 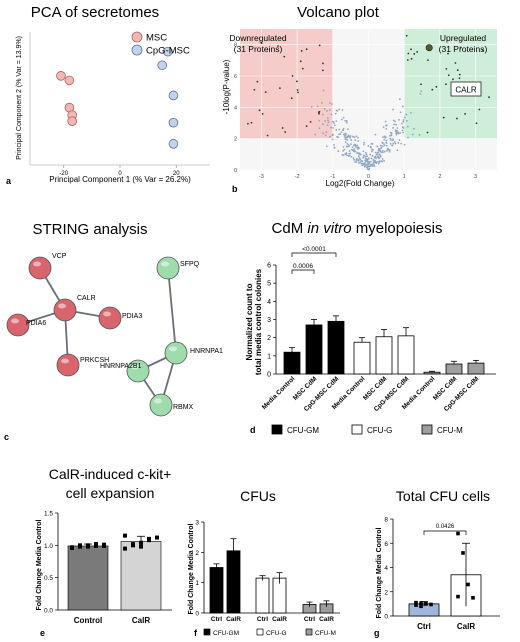 What do you see at coordinates (235, 77) in the screenshot?
I see `volcano-ytick-label: 6` at bounding box center [235, 77].